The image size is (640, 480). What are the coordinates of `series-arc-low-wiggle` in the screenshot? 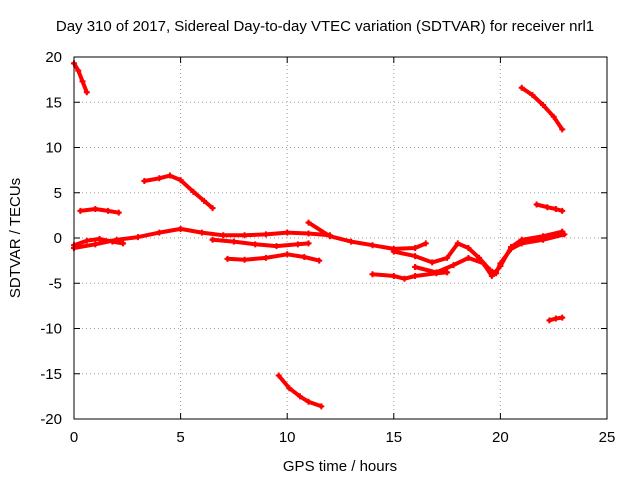 It's located at (489, 254).